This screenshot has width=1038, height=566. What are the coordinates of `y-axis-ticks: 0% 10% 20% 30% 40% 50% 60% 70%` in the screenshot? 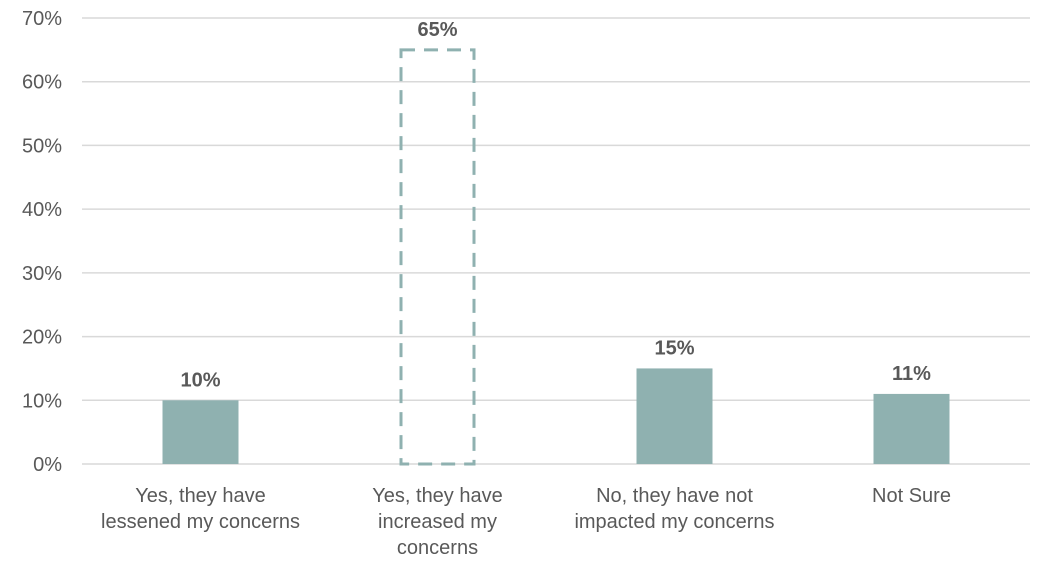 It's located at (42, 242).